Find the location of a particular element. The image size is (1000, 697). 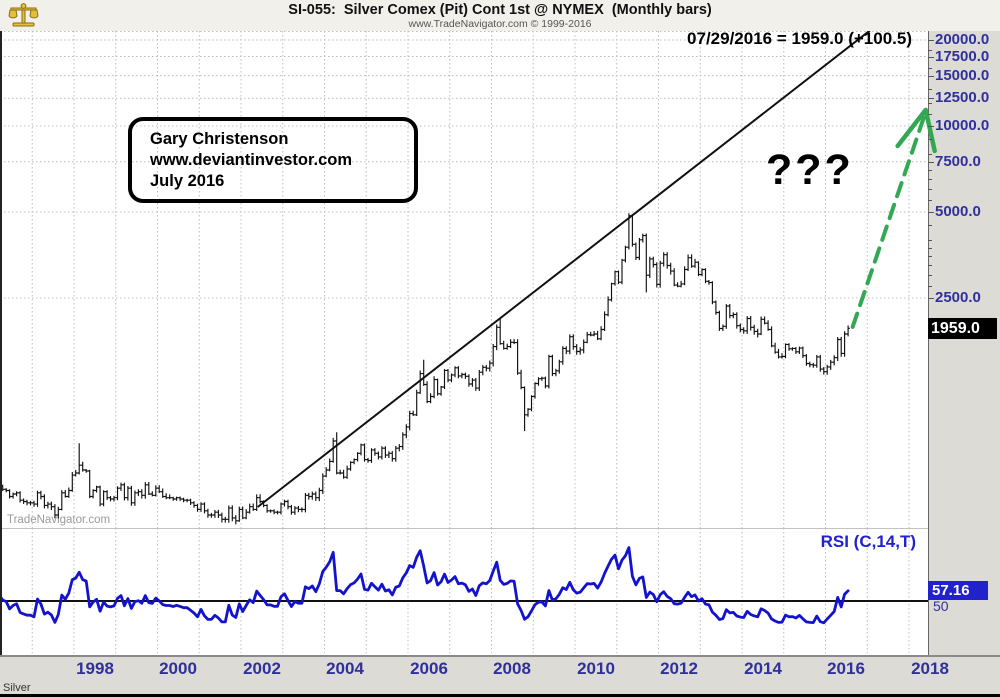

chart-subtitle: www.TradeNavigator.com © 1999-2016 is located at coordinates (500, 24).